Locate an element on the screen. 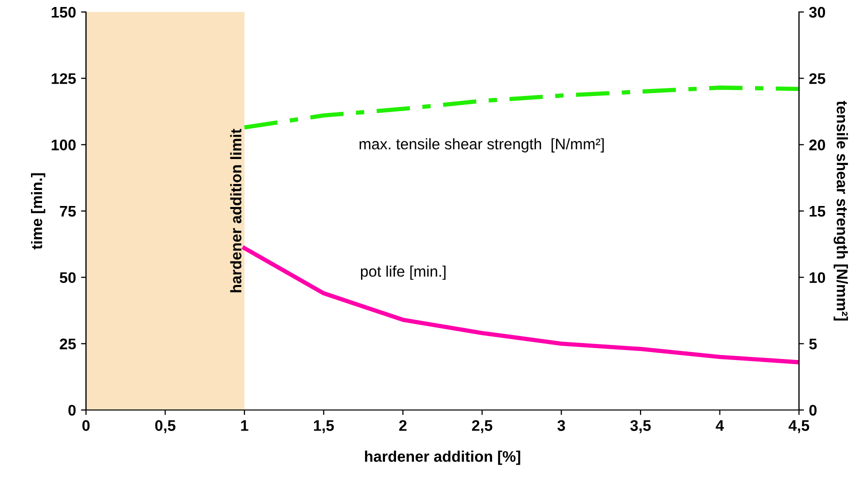  x-tick-label: 1,5 is located at coordinates (324, 427).